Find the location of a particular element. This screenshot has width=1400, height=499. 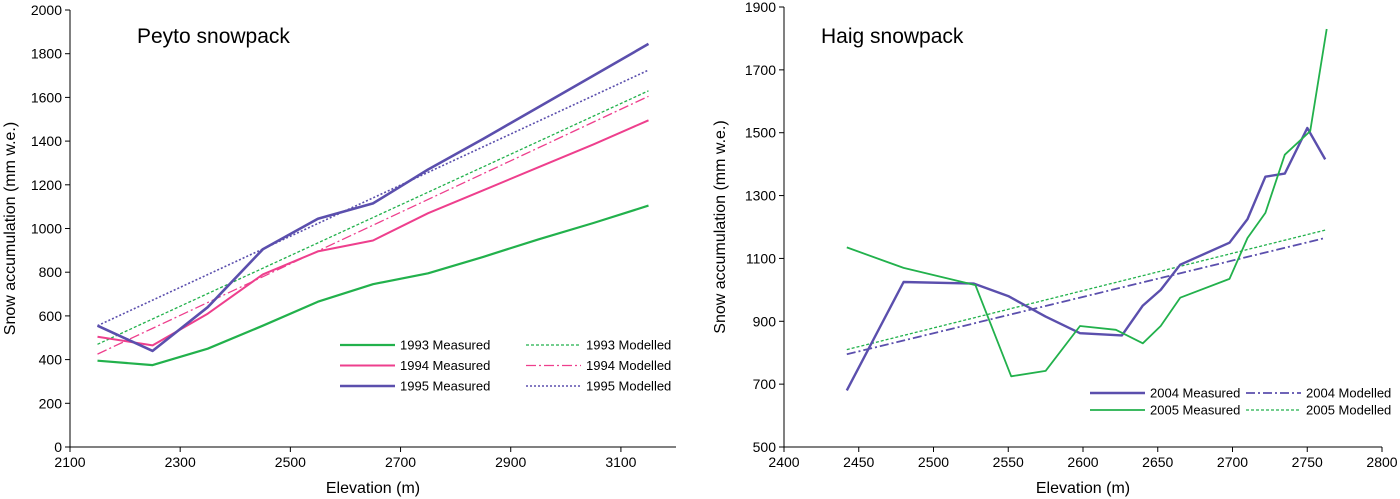

y-tick-label: 1800 is located at coordinates (46, 54).